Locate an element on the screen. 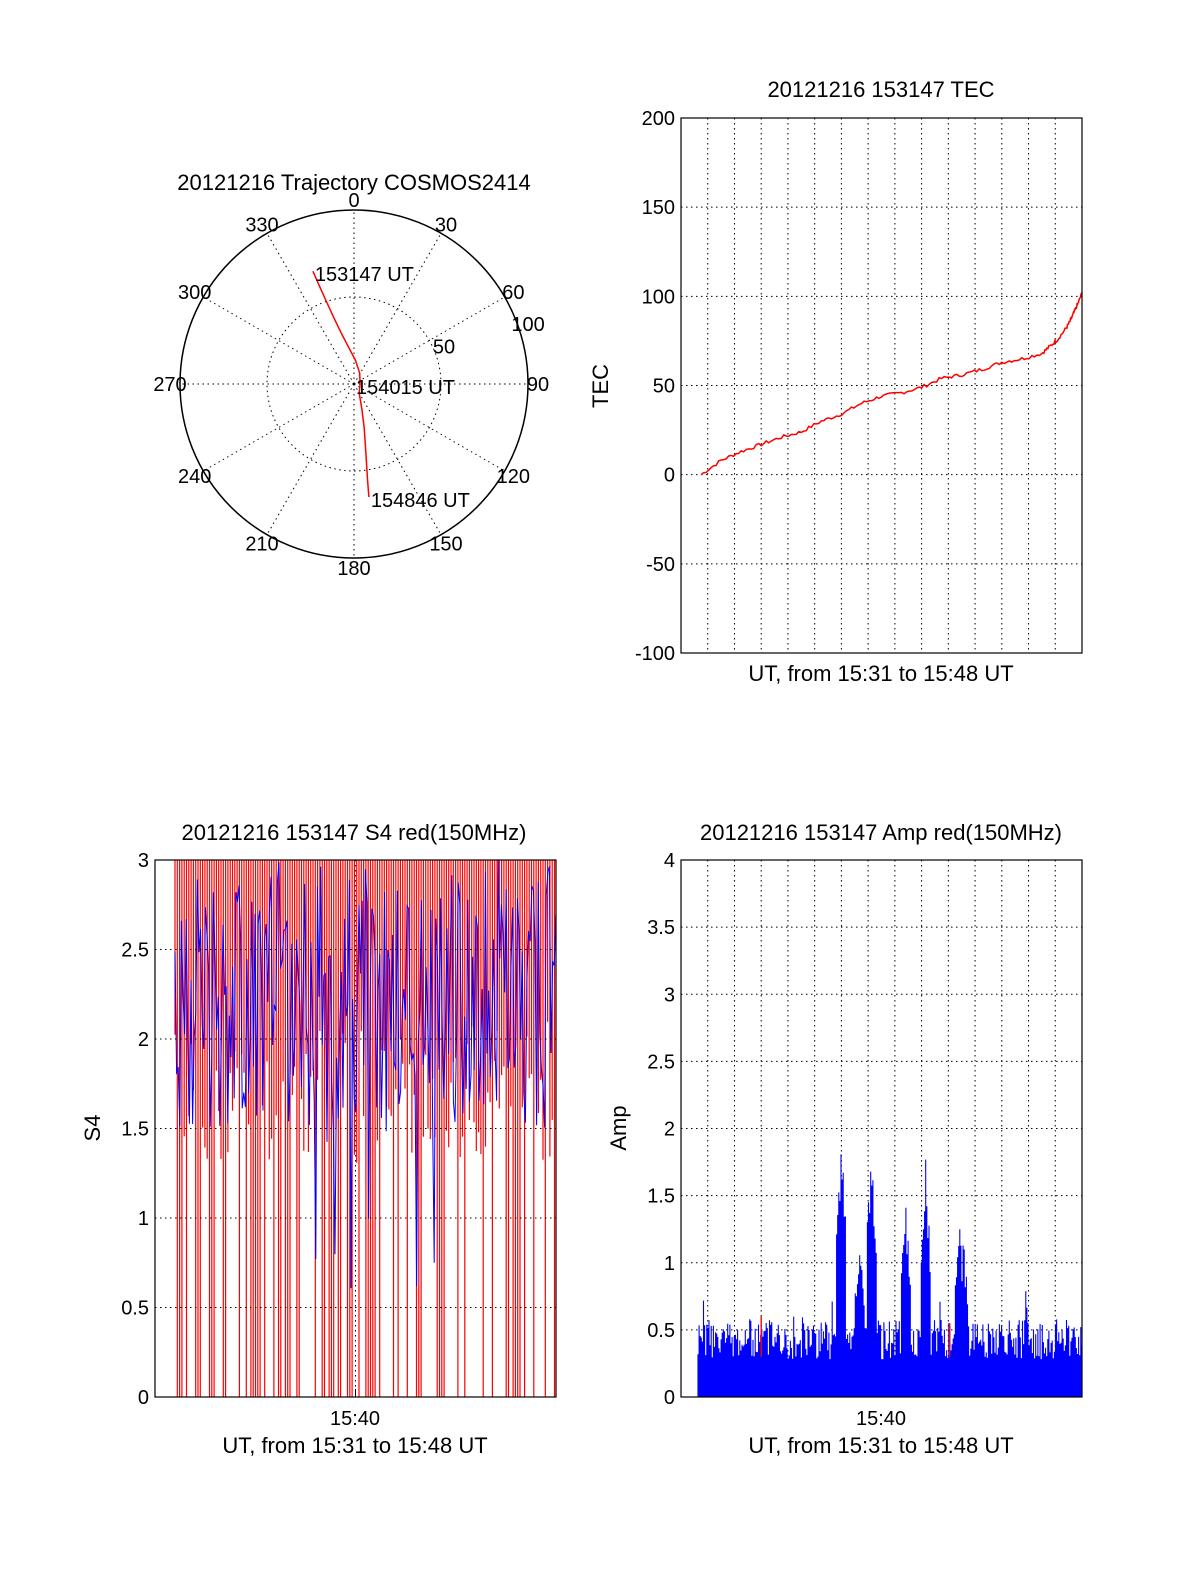 The height and width of the screenshot is (1575, 1200). s4-ytick-label: 2.5 is located at coordinates (135, 951).